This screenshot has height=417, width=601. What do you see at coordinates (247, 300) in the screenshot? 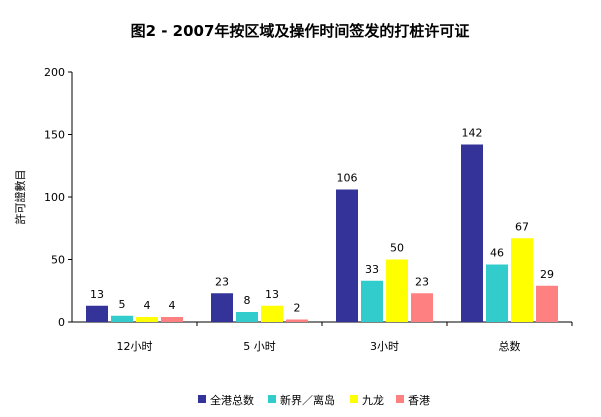
I see `data-label: 8` at bounding box center [247, 300].